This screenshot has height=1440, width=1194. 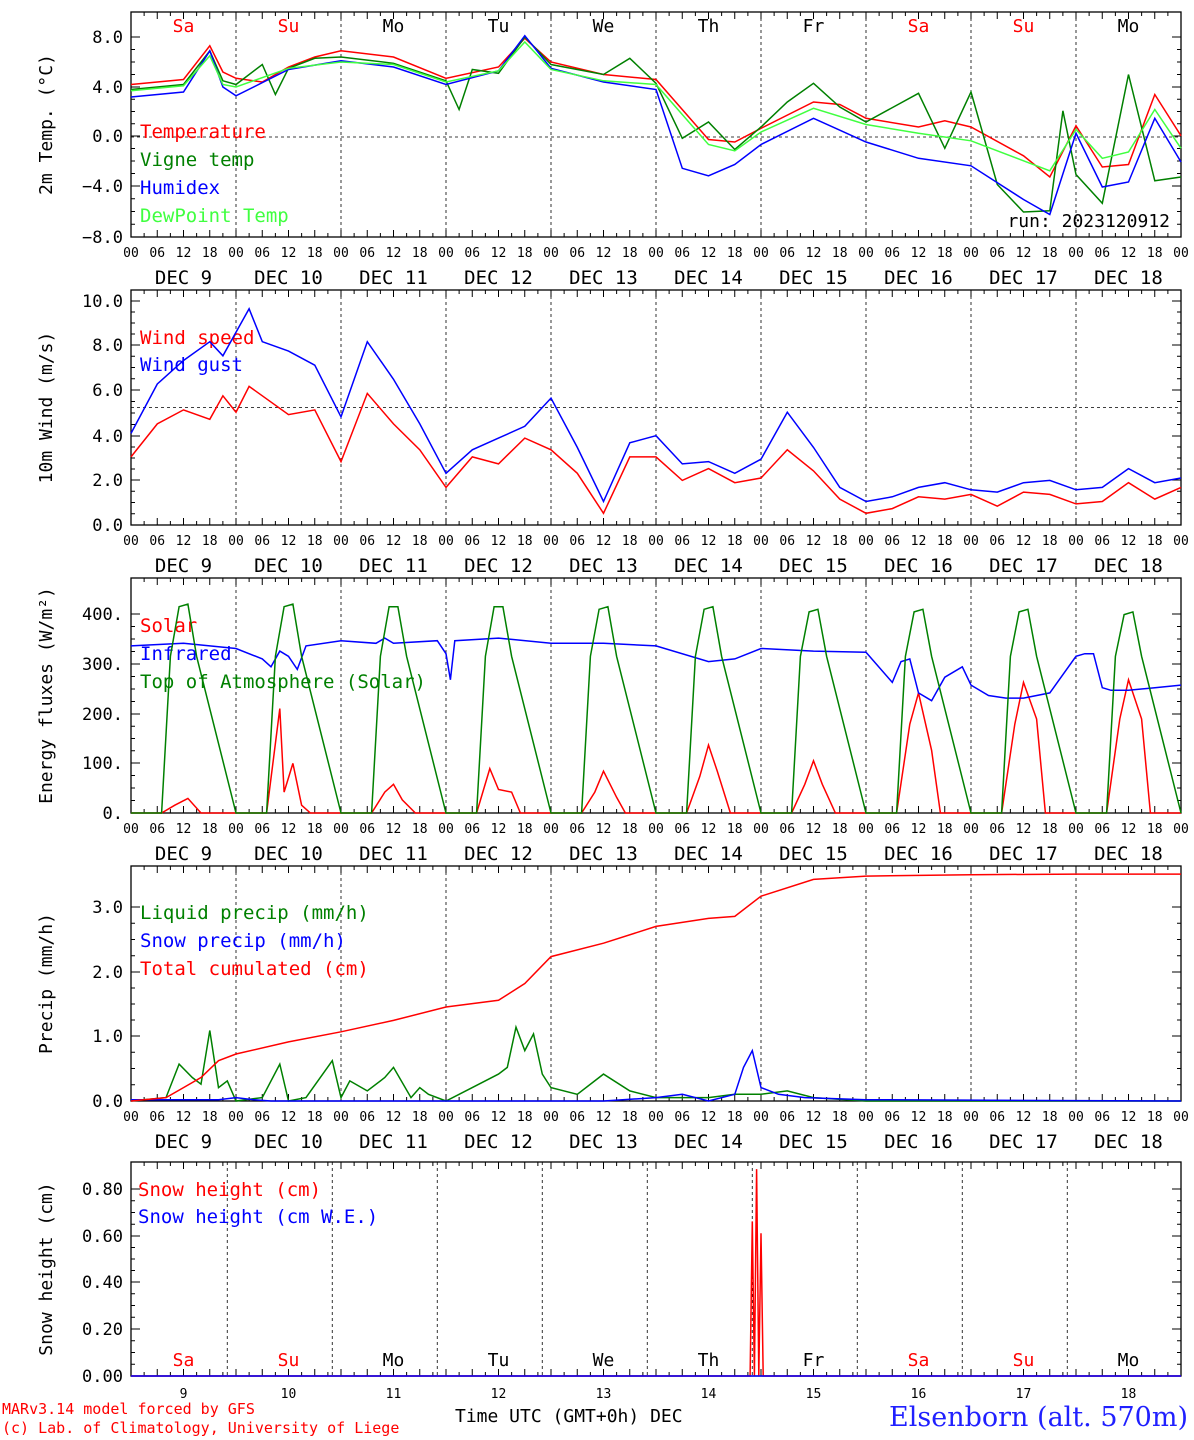 What do you see at coordinates (1128, 854) in the screenshot?
I see `date-label: DEC 18` at bounding box center [1128, 854].